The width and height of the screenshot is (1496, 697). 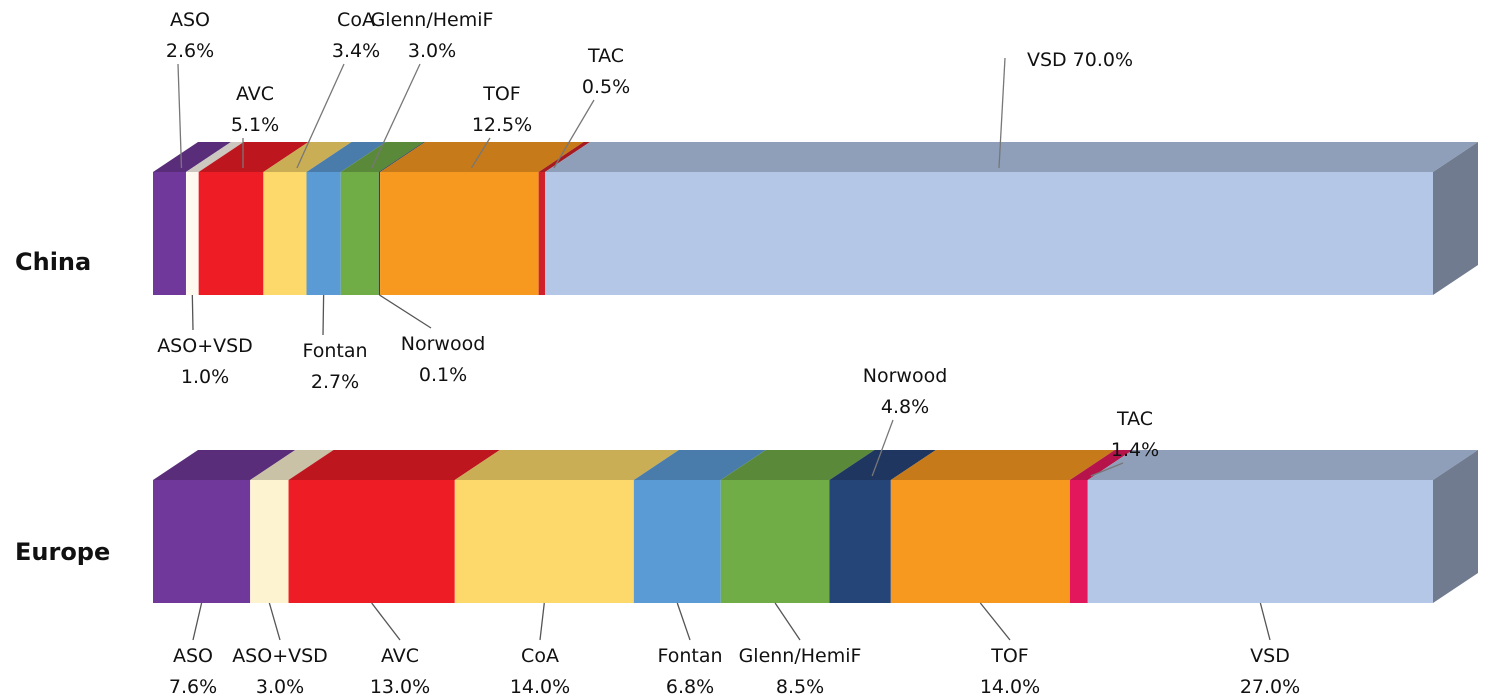 I want to click on percent-value: 5.1%, so click(x=255, y=125).